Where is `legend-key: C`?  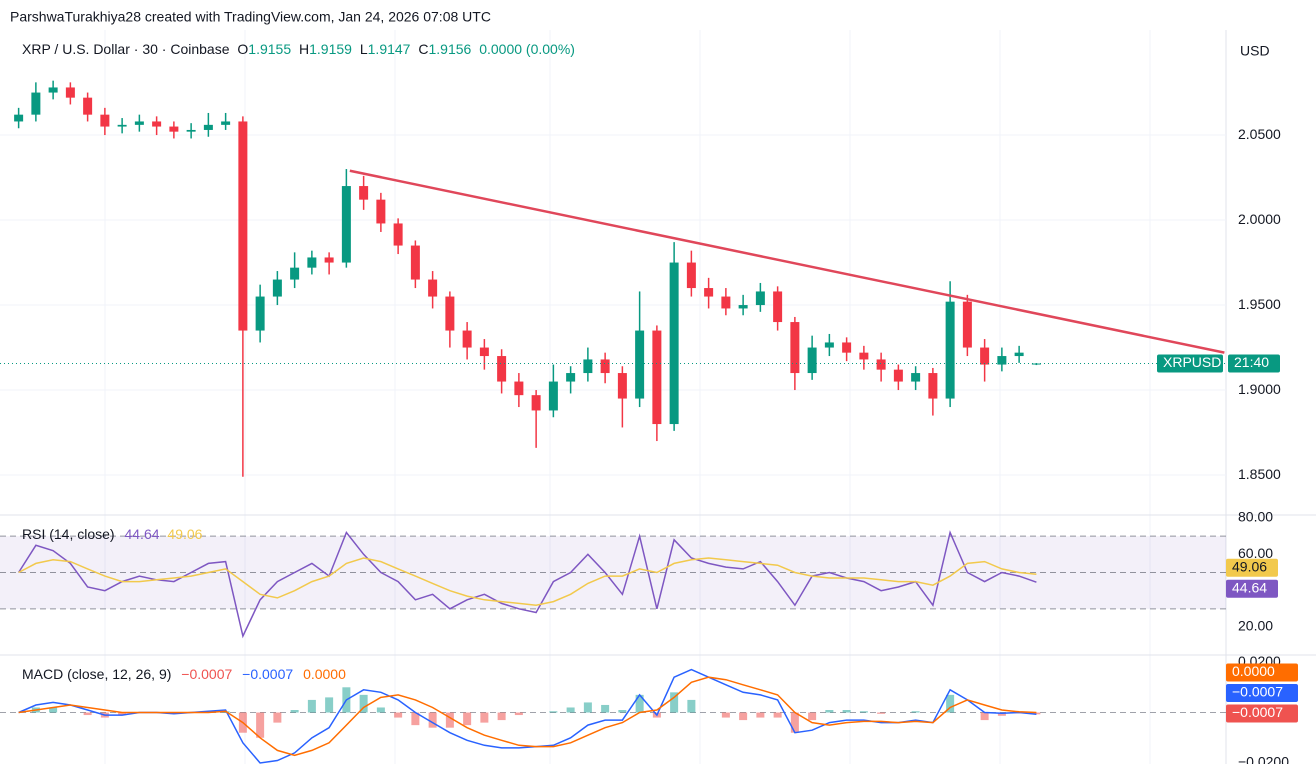
legend-key: C is located at coordinates (423, 49).